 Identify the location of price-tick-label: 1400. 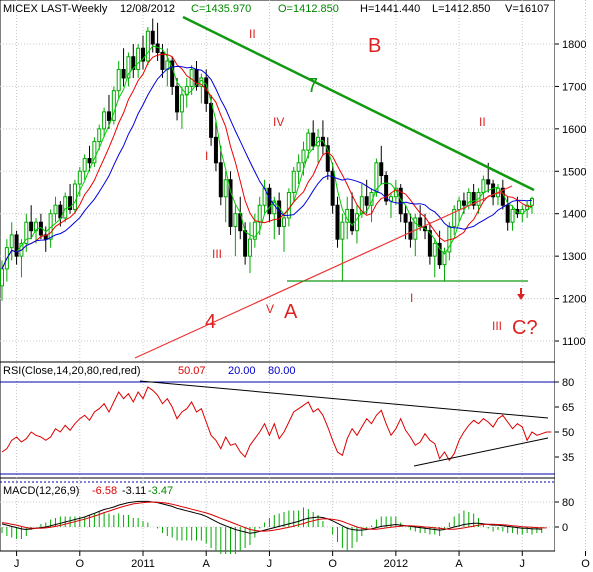
(574, 215).